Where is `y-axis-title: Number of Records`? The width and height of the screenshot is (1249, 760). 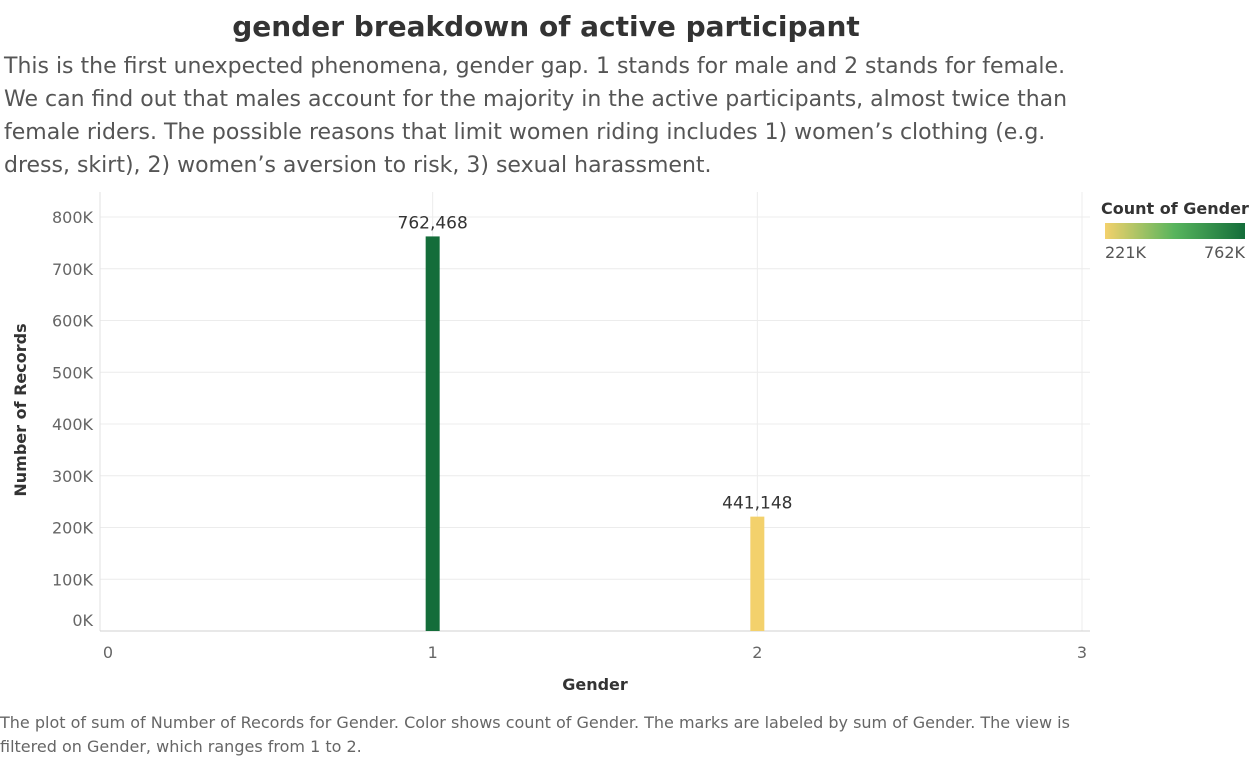 y-axis-title: Number of Records is located at coordinates (20, 409).